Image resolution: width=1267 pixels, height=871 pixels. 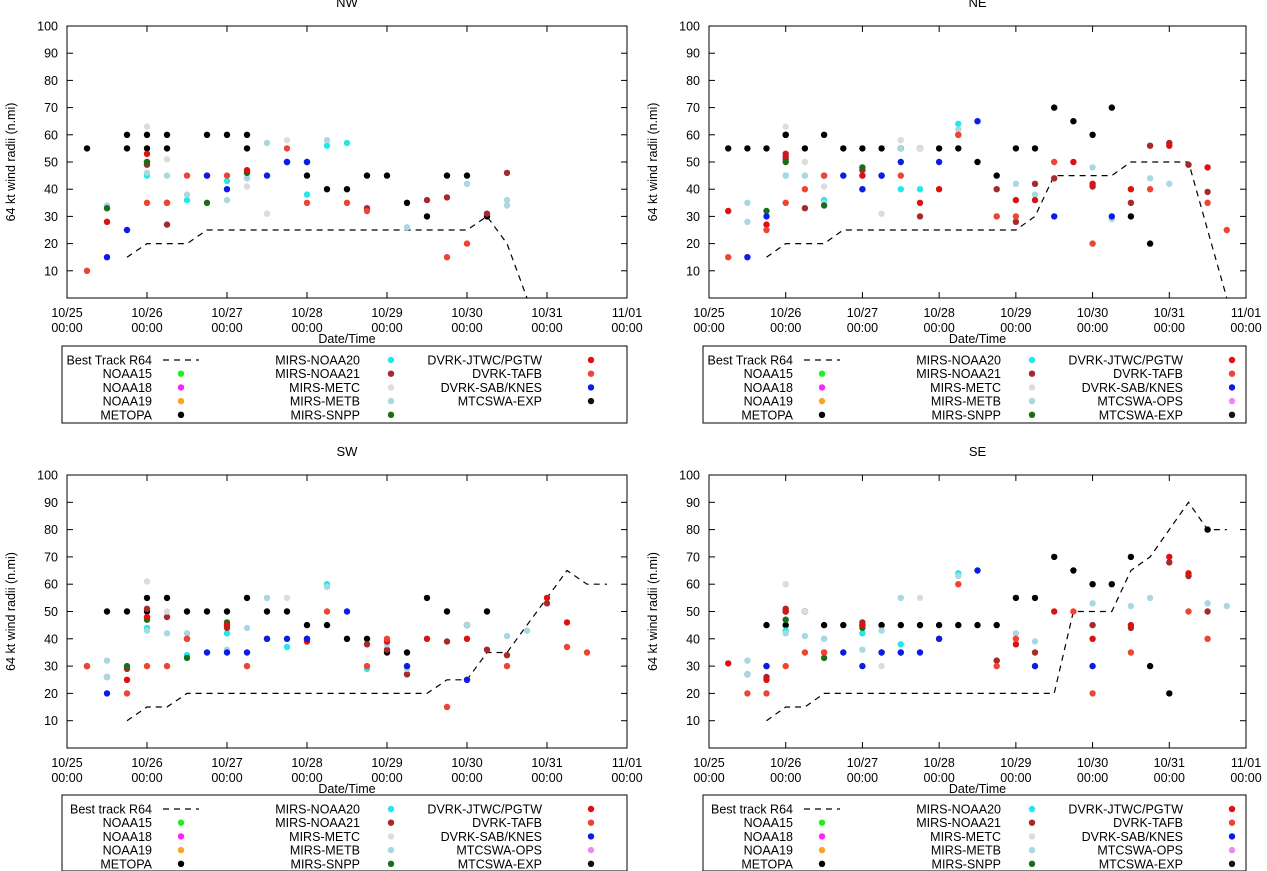 What do you see at coordinates (317, 810) in the screenshot?
I see `legend-label: MIRS-NOAA20` at bounding box center [317, 810].